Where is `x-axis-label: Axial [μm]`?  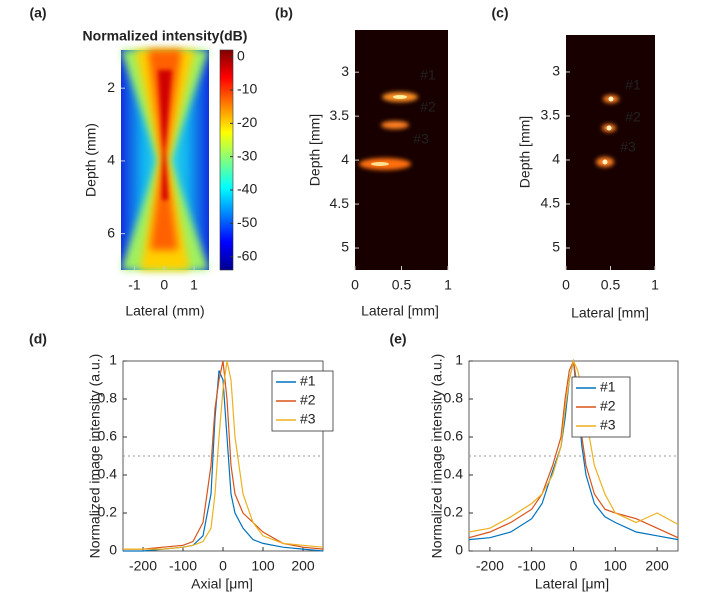 x-axis-label: Axial [μm] is located at coordinates (222, 584).